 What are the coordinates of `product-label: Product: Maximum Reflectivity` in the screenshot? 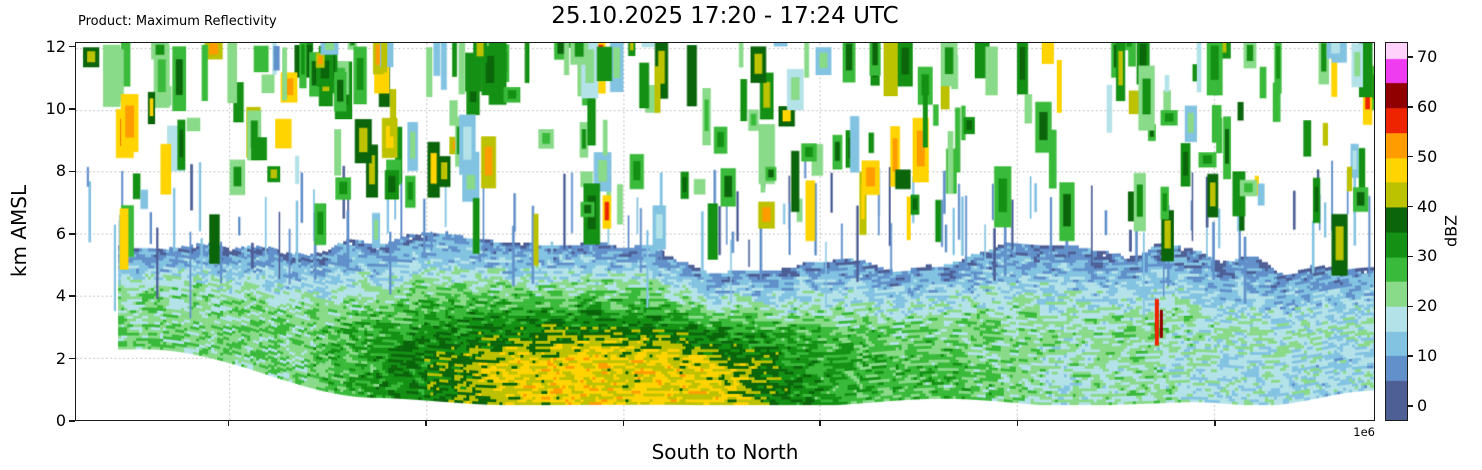 It's located at (177, 21).